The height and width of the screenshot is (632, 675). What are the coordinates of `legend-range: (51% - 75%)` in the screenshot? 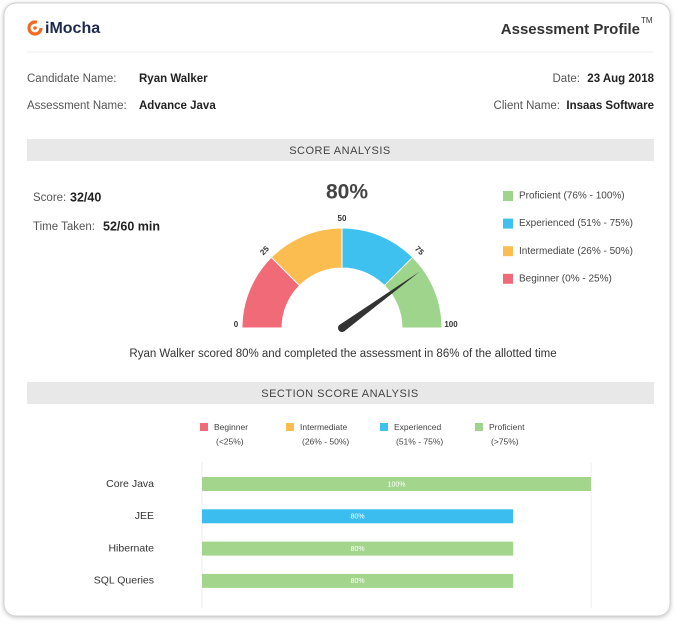 It's located at (419, 441).